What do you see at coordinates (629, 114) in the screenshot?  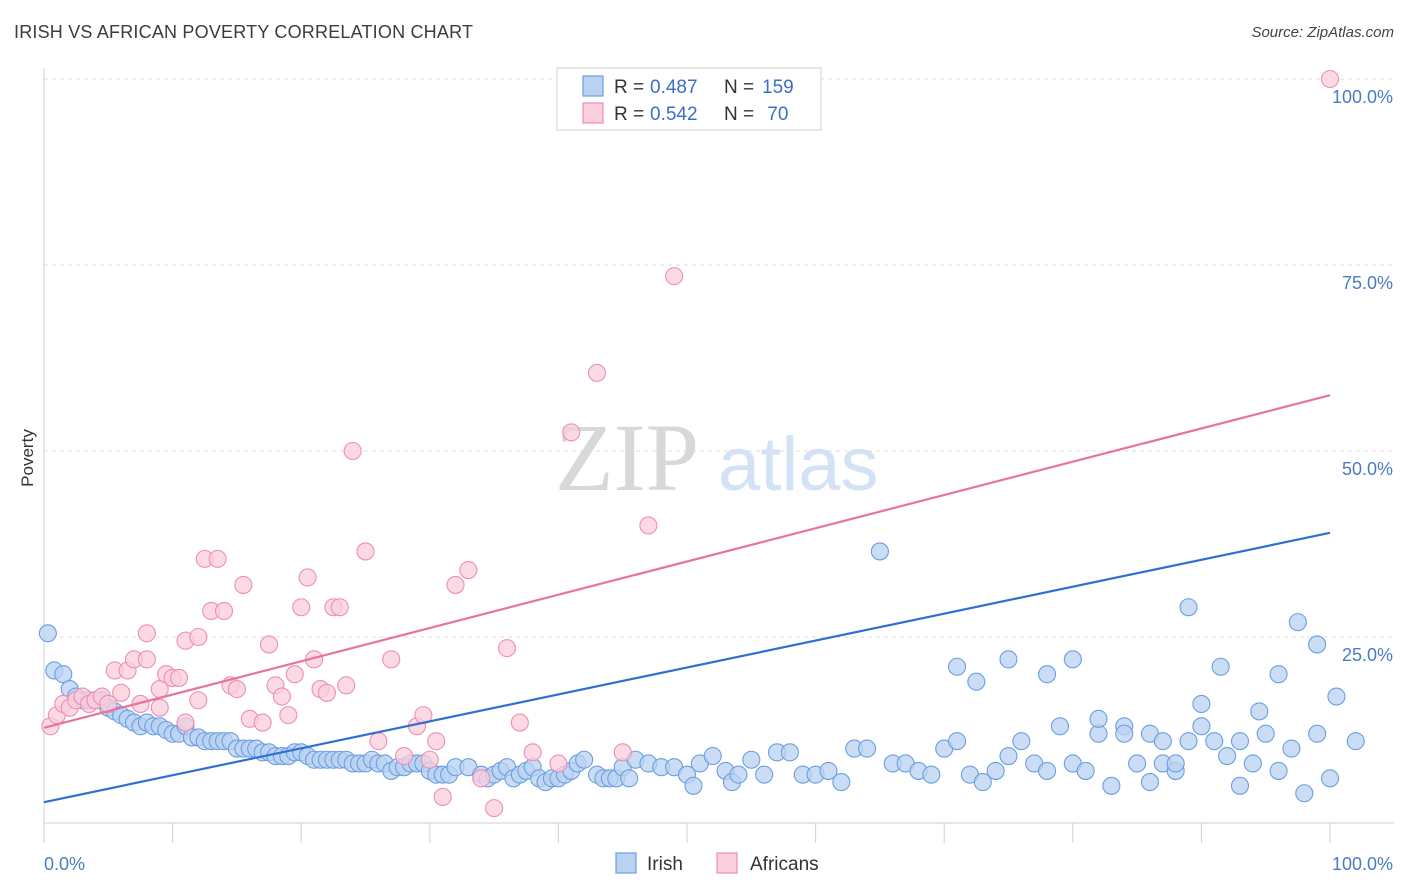 I see `legend-r-label-africans: R =` at bounding box center [629, 114].